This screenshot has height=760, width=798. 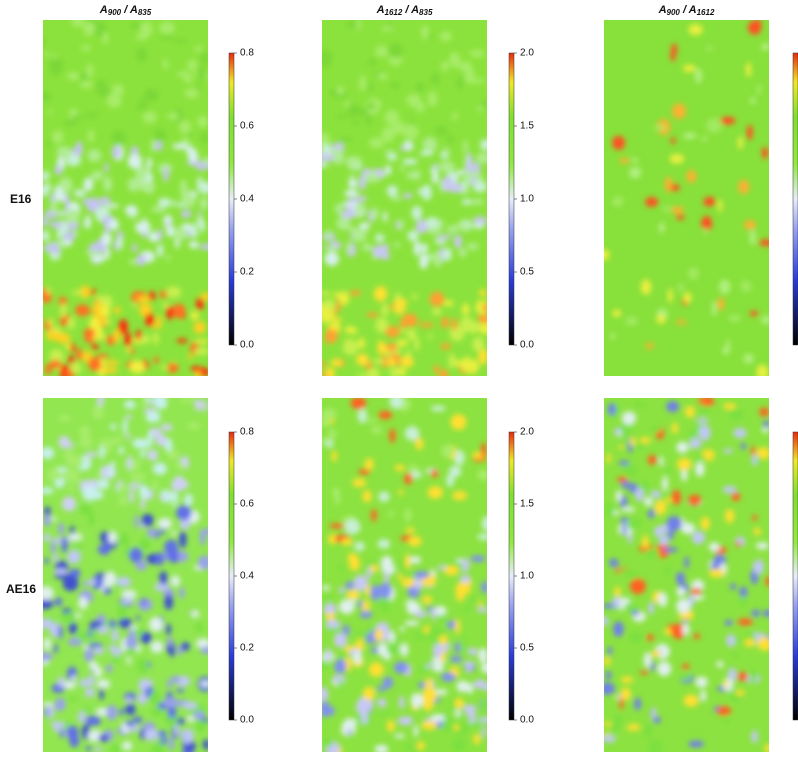 What do you see at coordinates (527, 53) in the screenshot?
I see `tick-label: 2.0` at bounding box center [527, 53].